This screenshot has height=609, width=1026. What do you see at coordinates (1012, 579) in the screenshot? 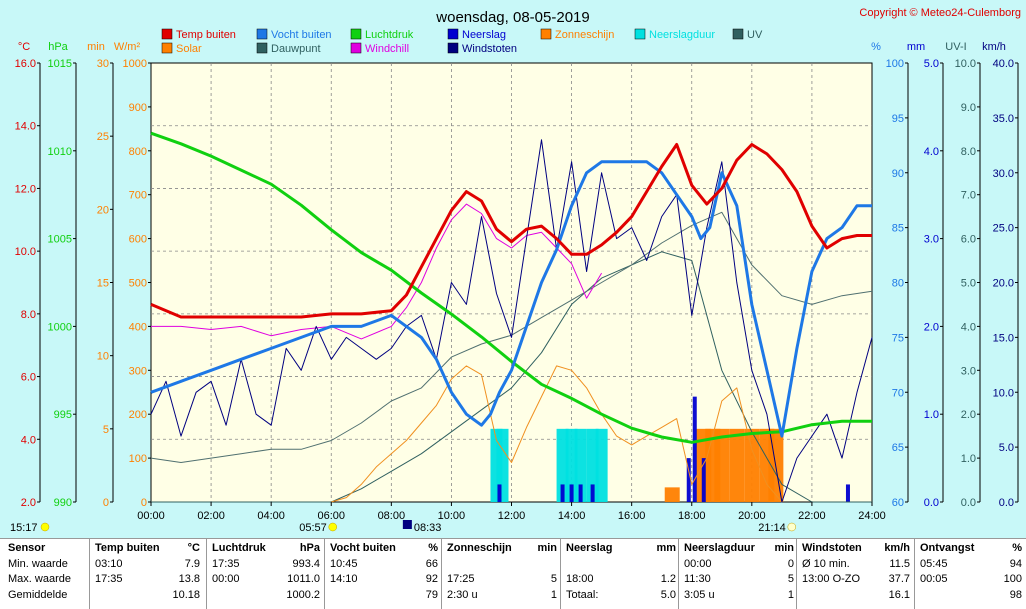
I see `stats-value: 100` at bounding box center [1012, 579].